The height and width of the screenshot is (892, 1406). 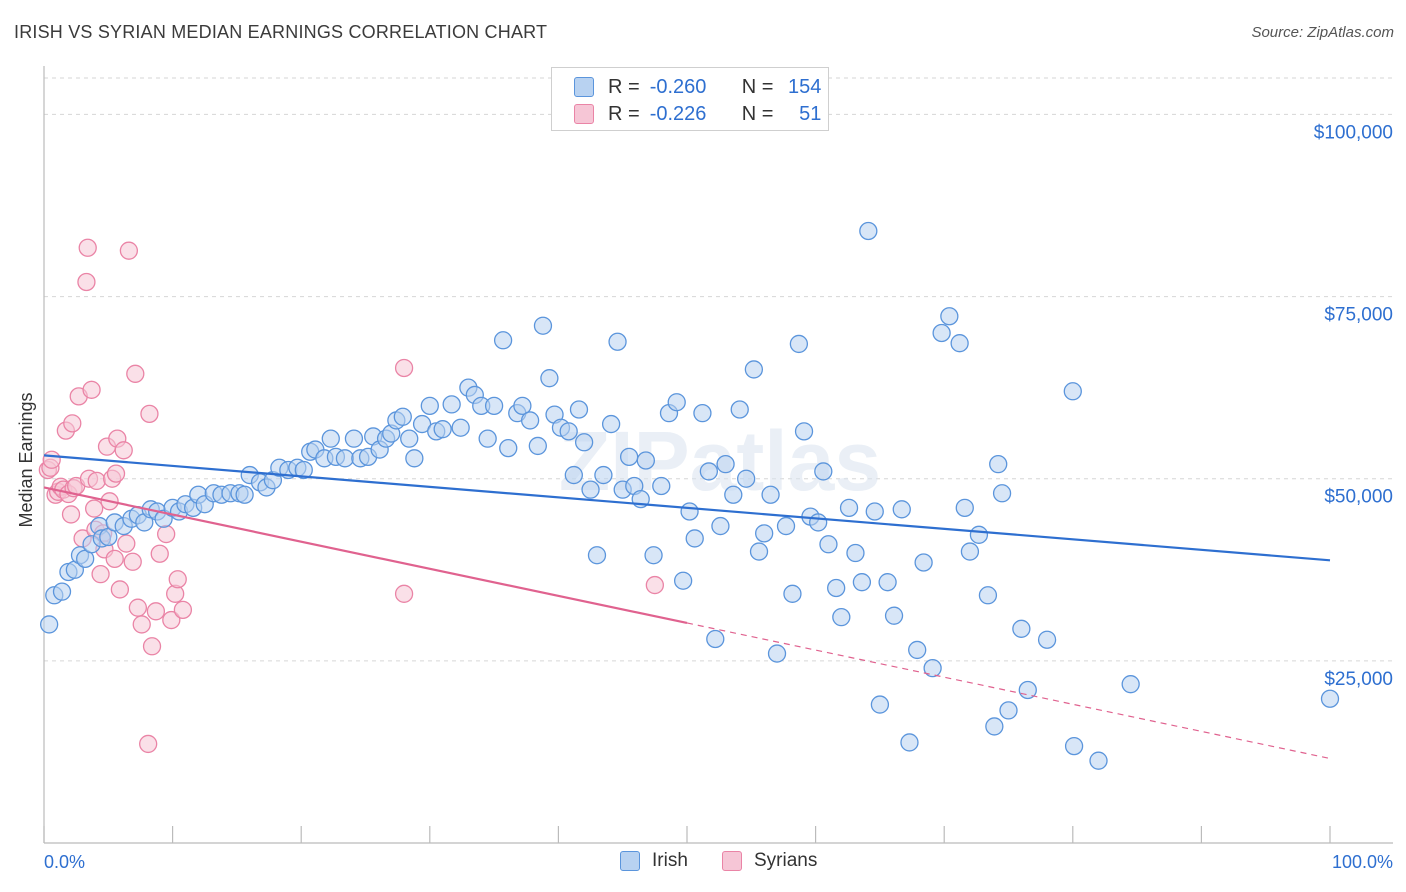 What do you see at coordinates (678, 113) in the screenshot?
I see `legend-r-value: -0.226` at bounding box center [678, 113].